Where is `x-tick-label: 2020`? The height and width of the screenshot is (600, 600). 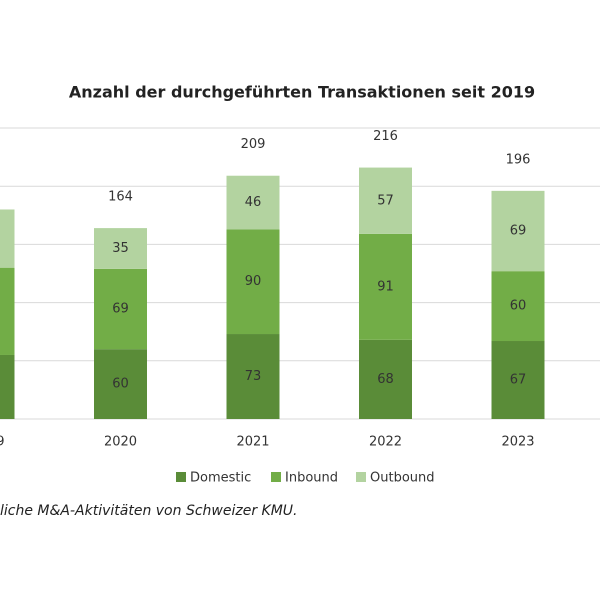
x-tick-label: 2020 is located at coordinates (120, 442).